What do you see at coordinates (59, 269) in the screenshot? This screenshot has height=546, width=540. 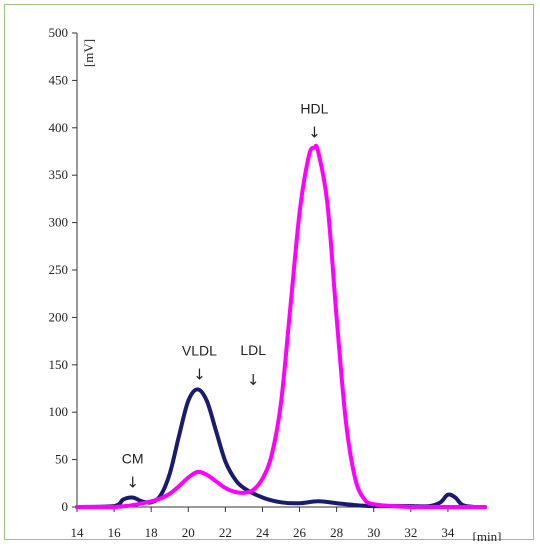 I see `y-tick-label: 250` at bounding box center [59, 269].